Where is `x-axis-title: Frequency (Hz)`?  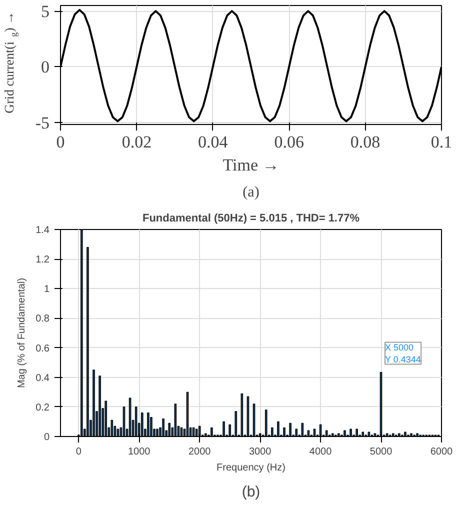 x-axis-title: Frequency (Hz) is located at coordinates (251, 468).